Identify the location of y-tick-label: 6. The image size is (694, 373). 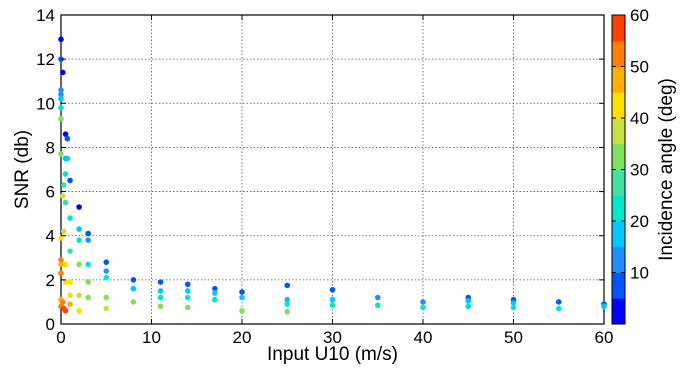
(50, 192).